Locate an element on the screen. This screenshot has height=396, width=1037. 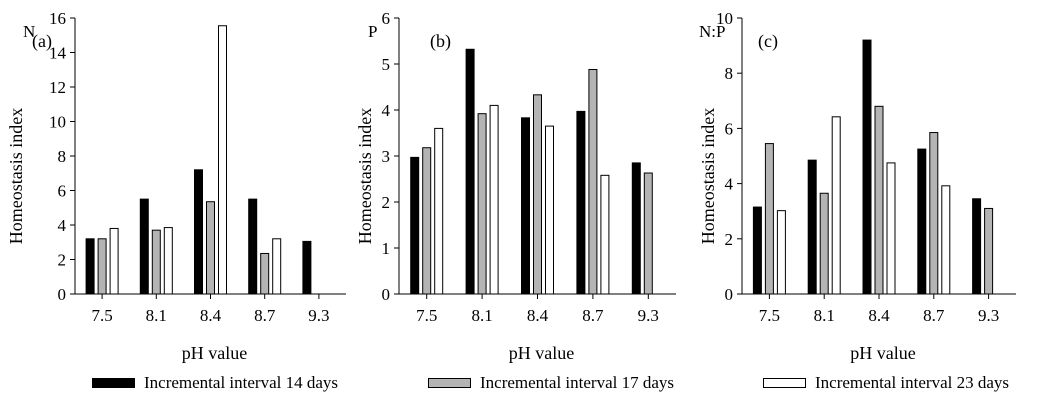
y-tick-label: 5 is located at coordinates (386, 64).